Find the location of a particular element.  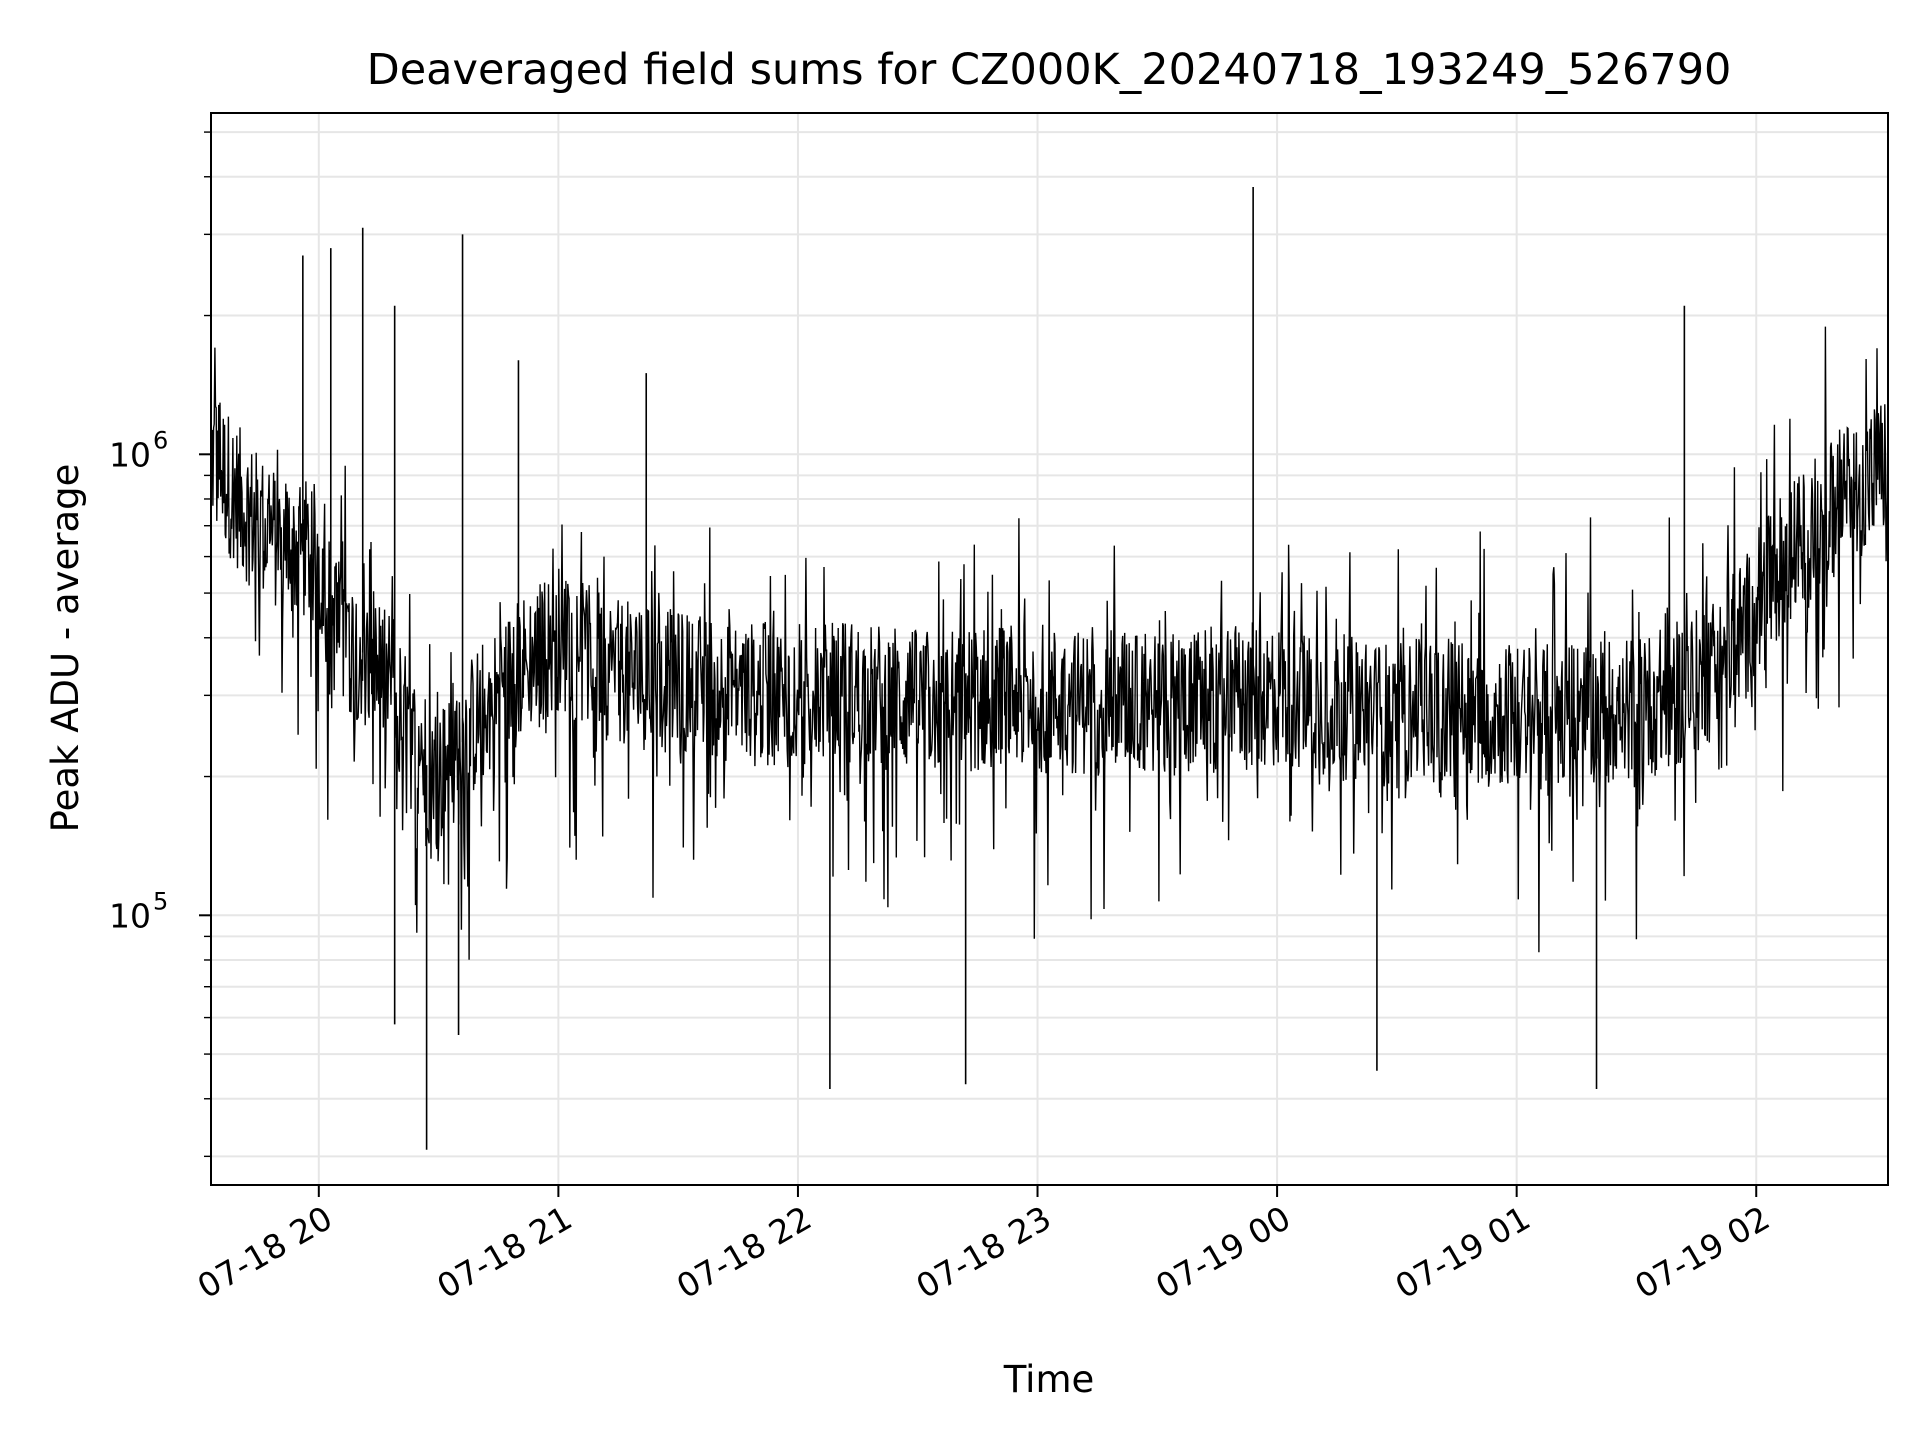

y-tick-exponent: 6 is located at coordinates (160, 440).